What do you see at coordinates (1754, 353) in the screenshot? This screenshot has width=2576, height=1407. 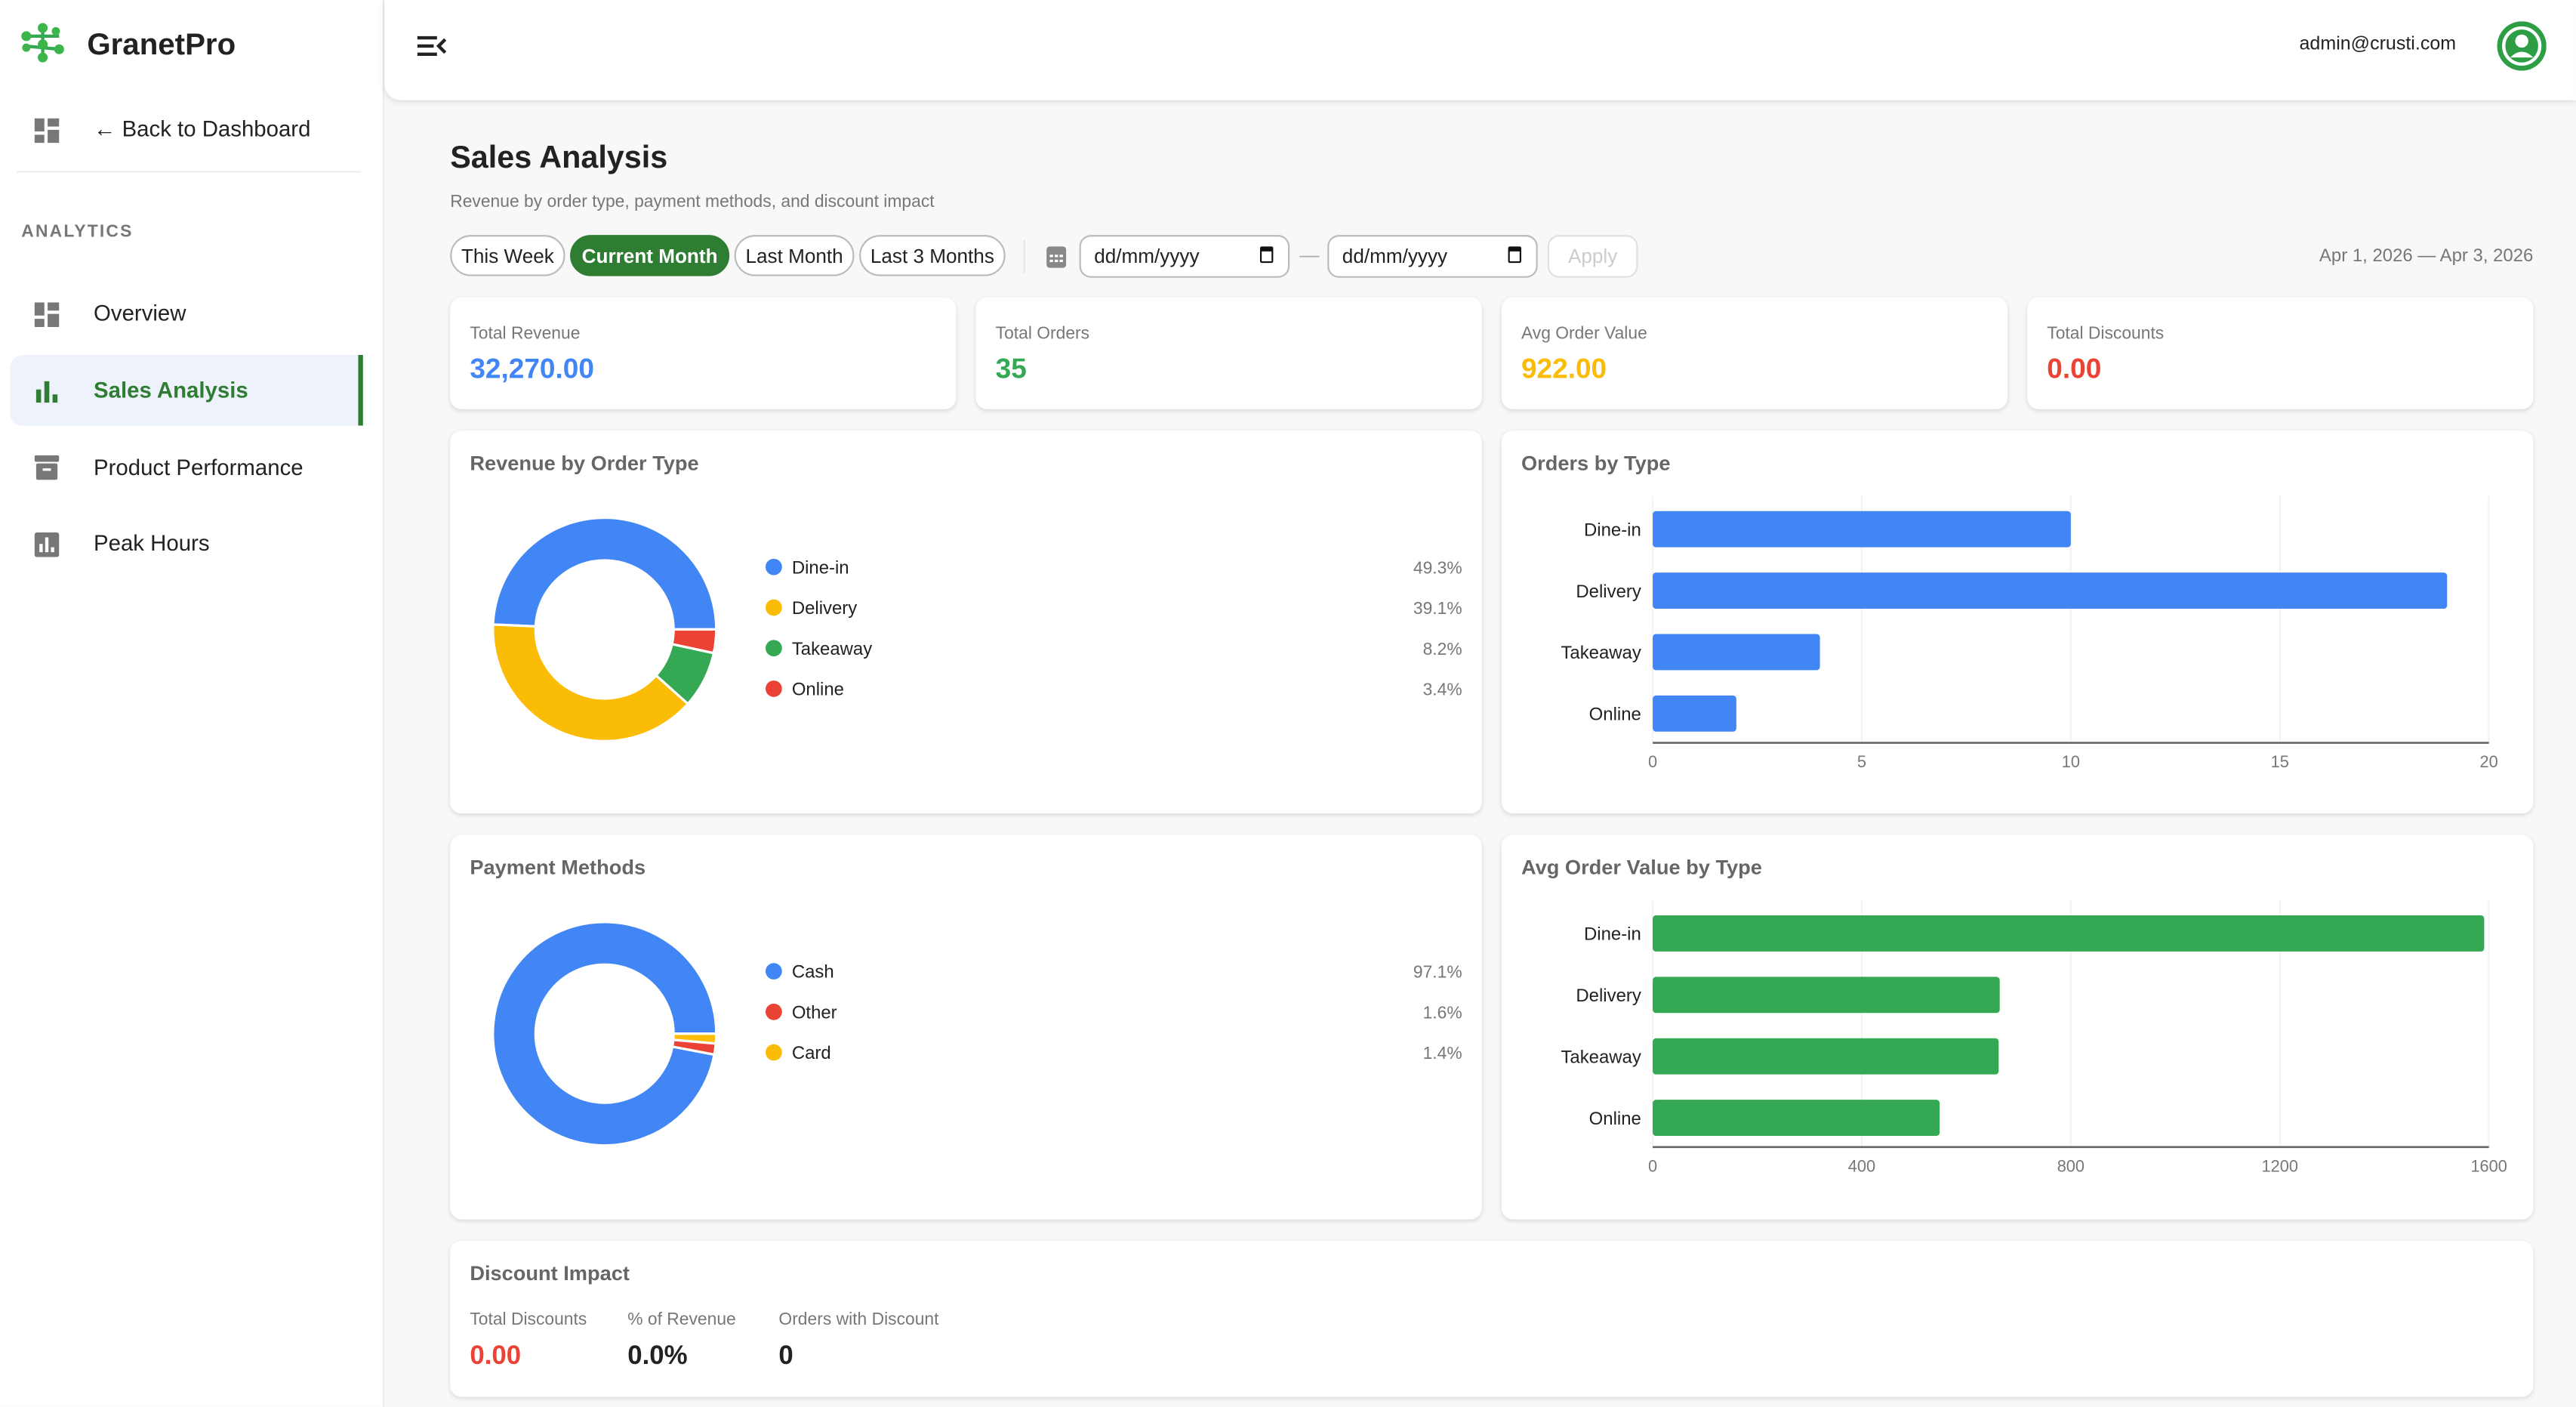 I see `stat-card-avg-order-value: Avg Order Value 922.00` at bounding box center [1754, 353].